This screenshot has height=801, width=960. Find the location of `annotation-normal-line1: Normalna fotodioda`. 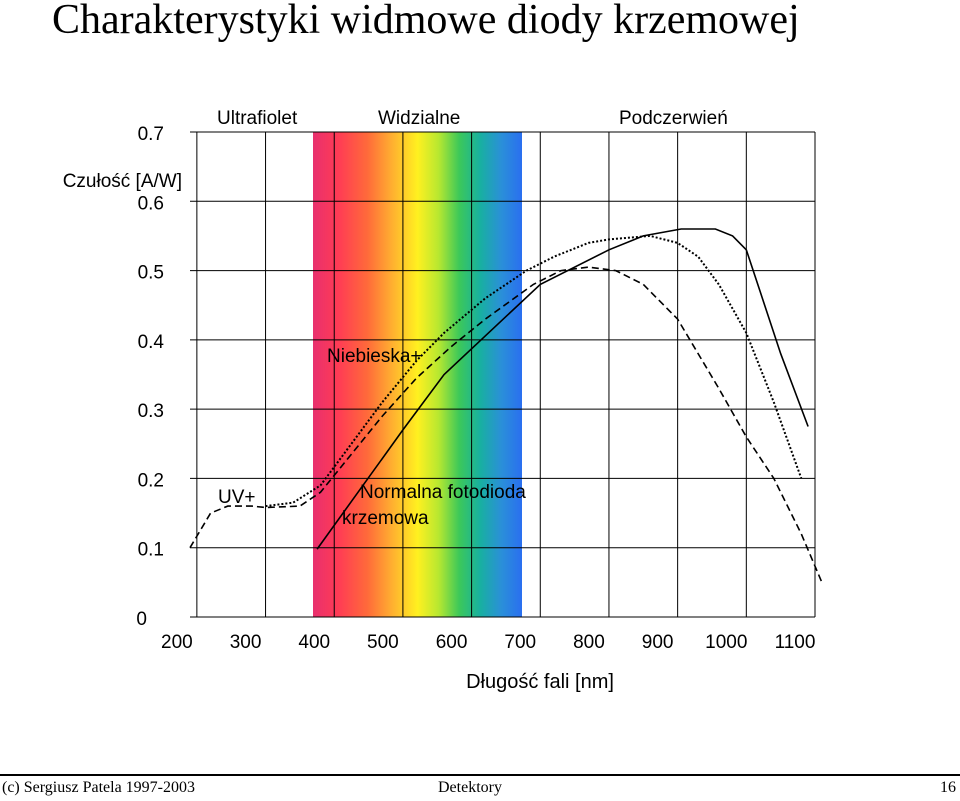

annotation-normal-line1: Normalna fotodioda is located at coordinates (443, 492).